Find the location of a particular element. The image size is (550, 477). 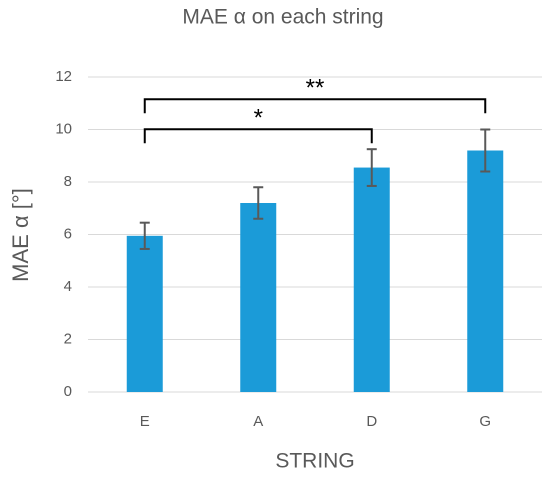

y-axis-label: MAE α [°] is located at coordinates (20, 235).